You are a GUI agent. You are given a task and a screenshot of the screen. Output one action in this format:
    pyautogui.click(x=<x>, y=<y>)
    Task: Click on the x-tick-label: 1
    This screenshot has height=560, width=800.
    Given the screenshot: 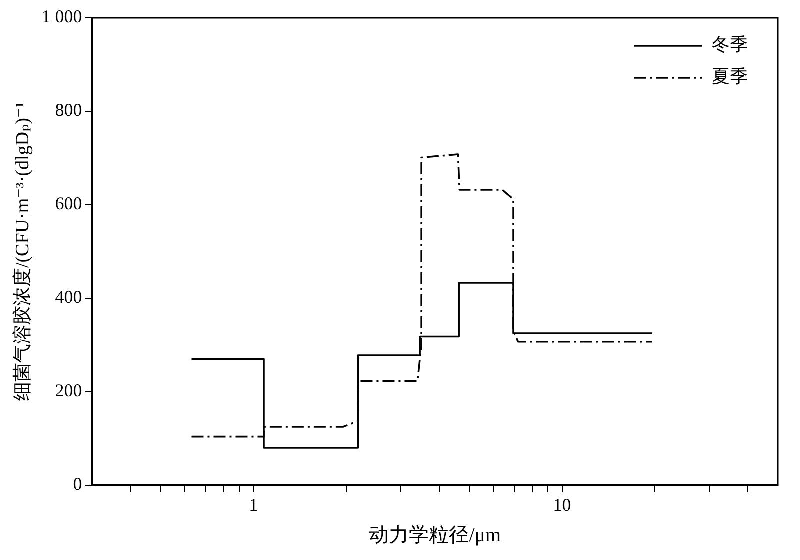 What is the action you would take?
    pyautogui.click(x=253, y=504)
    